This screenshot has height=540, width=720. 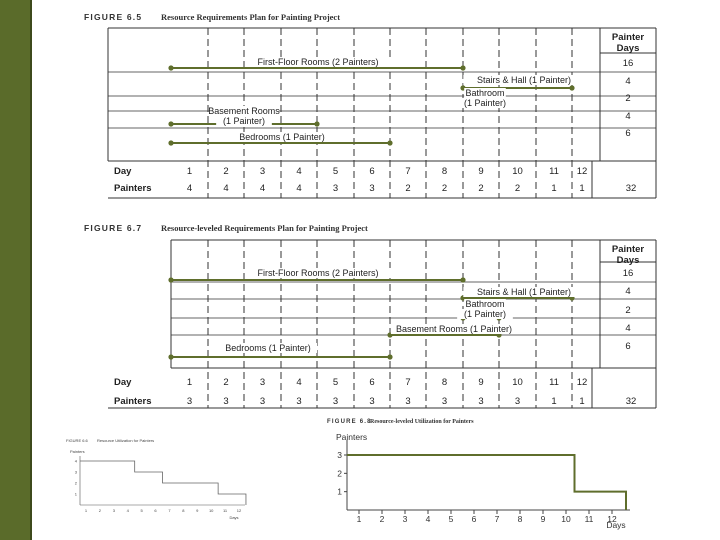 What do you see at coordinates (612, 519) in the screenshot?
I see `x-tick-label: 12` at bounding box center [612, 519].